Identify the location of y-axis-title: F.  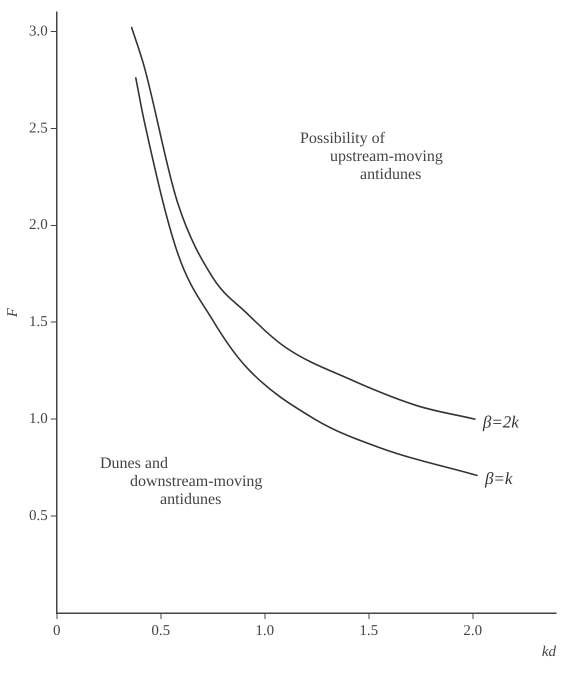
(12, 312).